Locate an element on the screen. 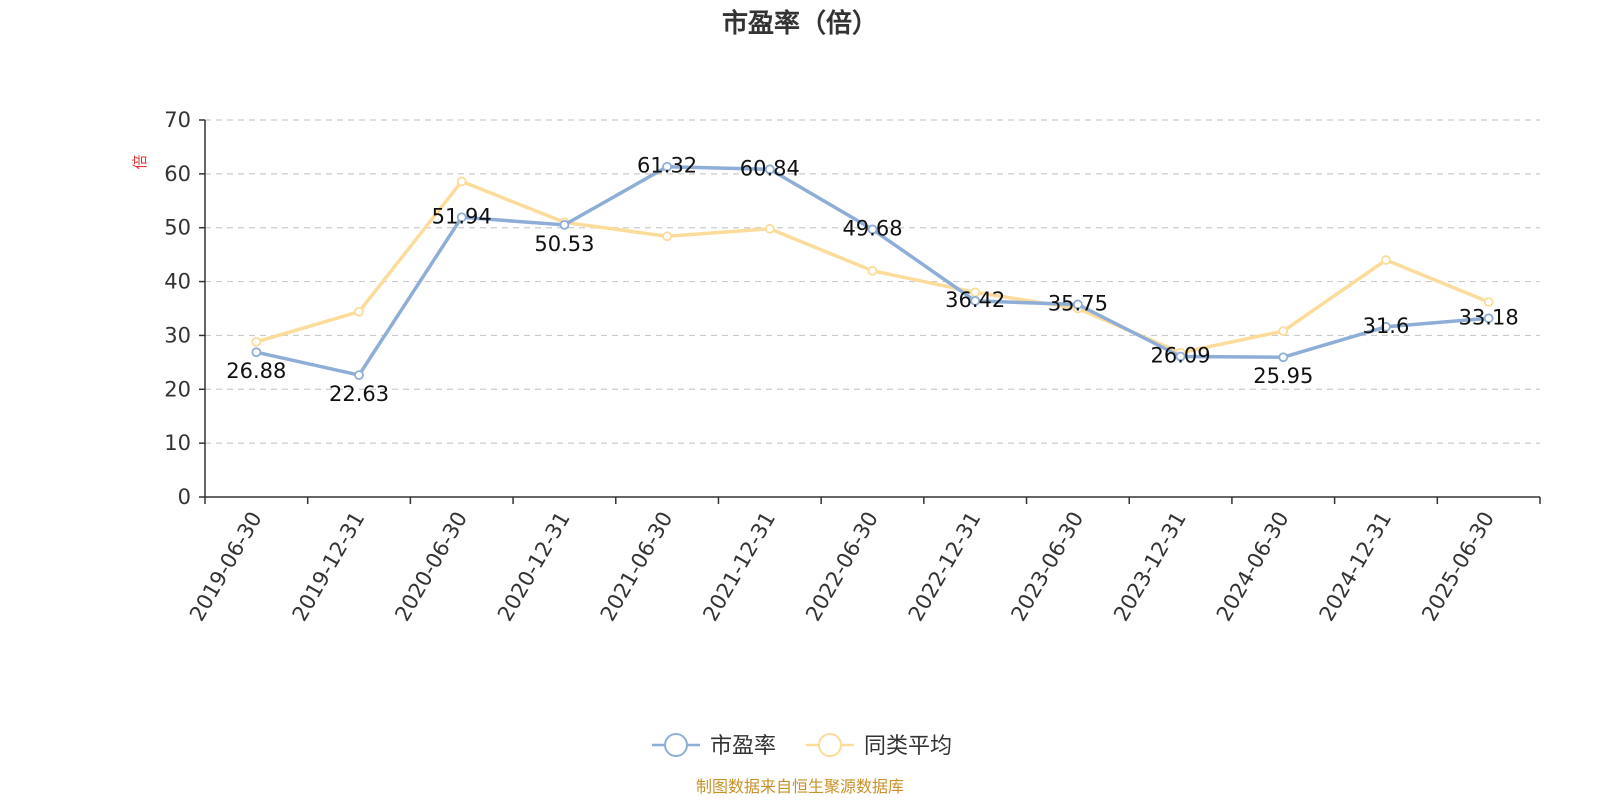 The image size is (1600, 800). x-tick-label: 2020-06-30 is located at coordinates (431, 567).